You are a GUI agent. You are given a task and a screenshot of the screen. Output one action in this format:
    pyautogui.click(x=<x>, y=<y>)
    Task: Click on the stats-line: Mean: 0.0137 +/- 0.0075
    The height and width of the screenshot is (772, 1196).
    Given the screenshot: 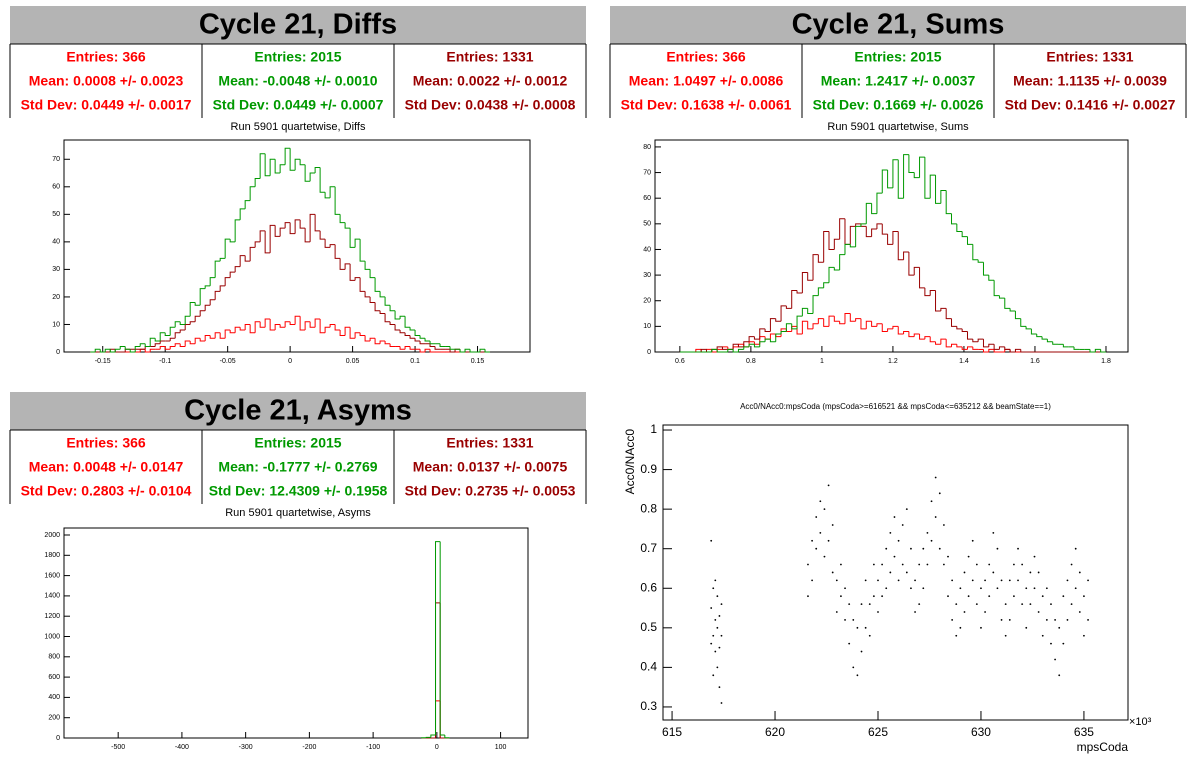 What is the action you would take?
    pyautogui.click(x=490, y=467)
    